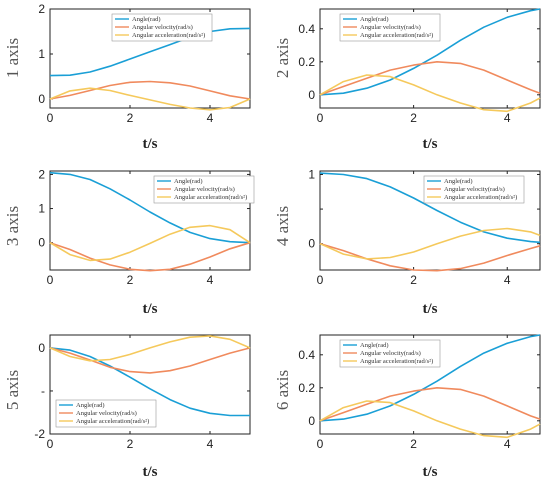 The height and width of the screenshot is (483, 550). What do you see at coordinates (150, 144) in the screenshot?
I see `chart-1-xlabel: t/s` at bounding box center [150, 144].